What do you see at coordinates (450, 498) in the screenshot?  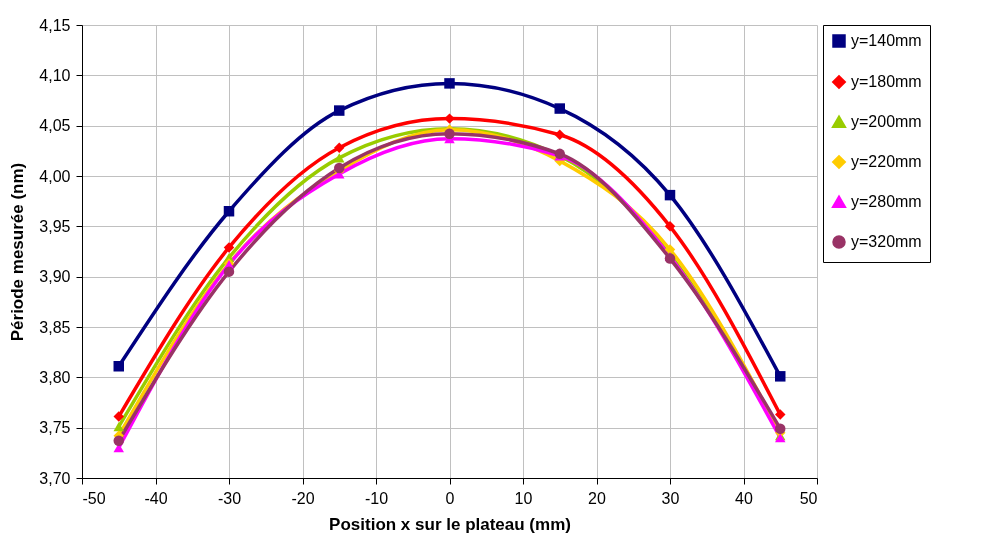 I see `x-tick-label: 0` at bounding box center [450, 498].